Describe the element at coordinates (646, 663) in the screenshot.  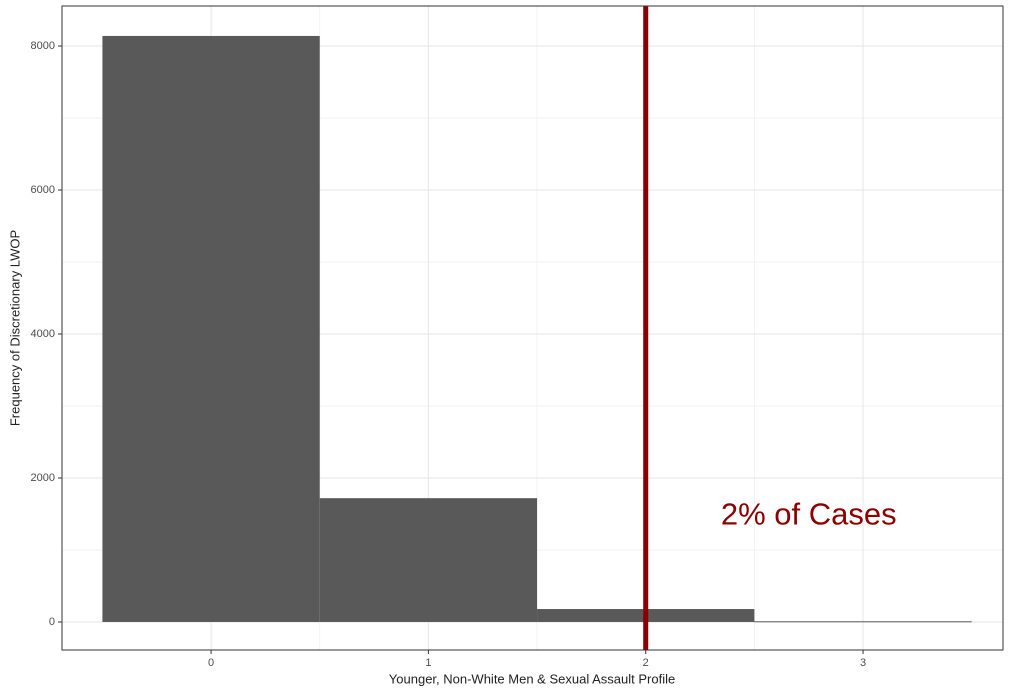
I see `x-tick-label: 2` at that location.